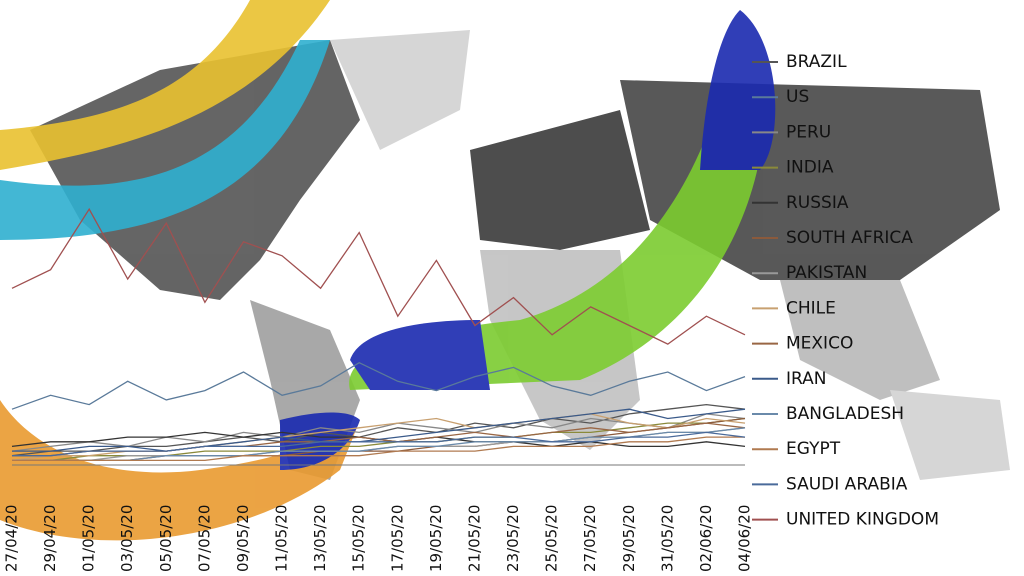 Image resolution: width=1024 pixels, height=576 pixels. What do you see at coordinates (811, 308) in the screenshot?
I see `legend-label: CHILE` at bounding box center [811, 308].